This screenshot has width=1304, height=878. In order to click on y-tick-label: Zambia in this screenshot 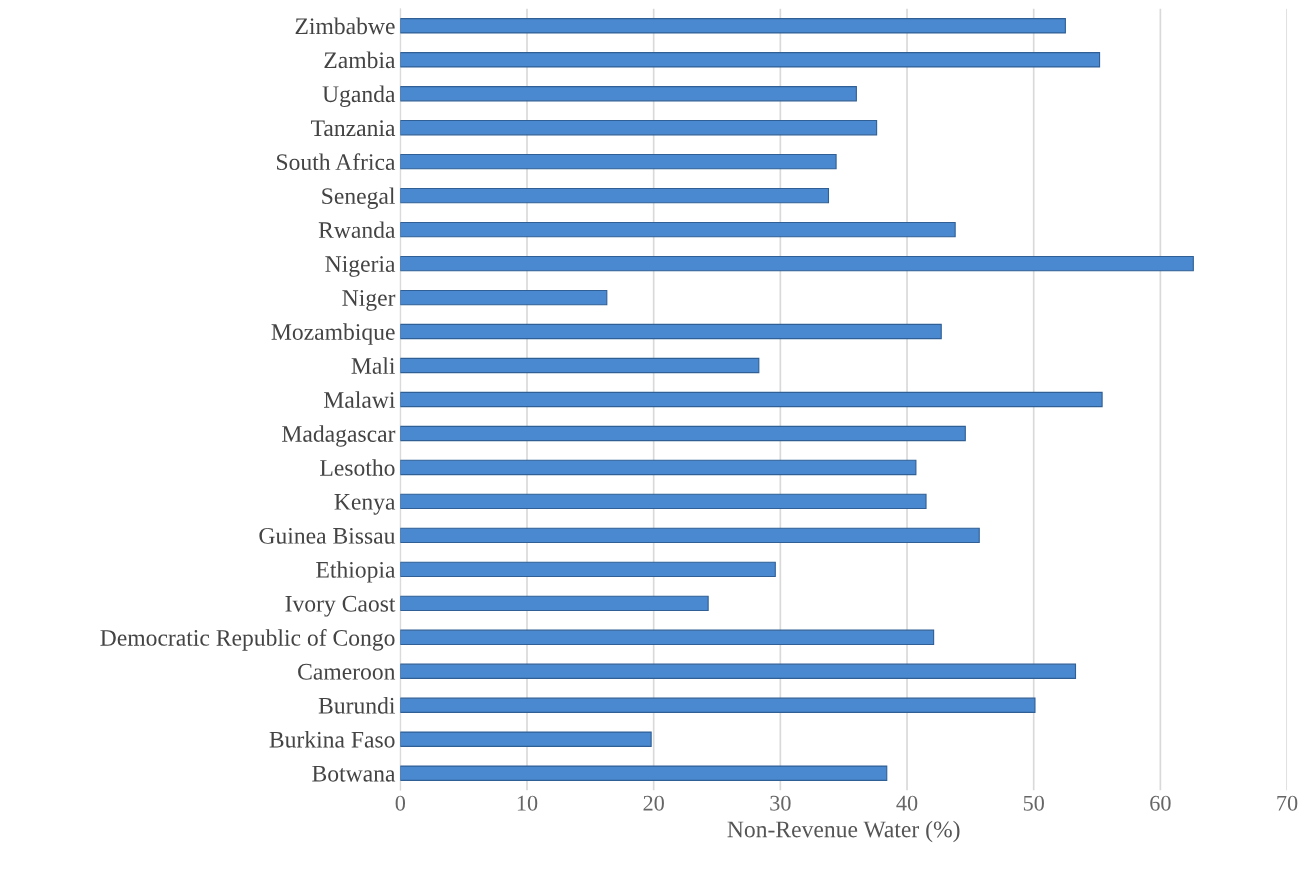, I will do `click(360, 60)`.